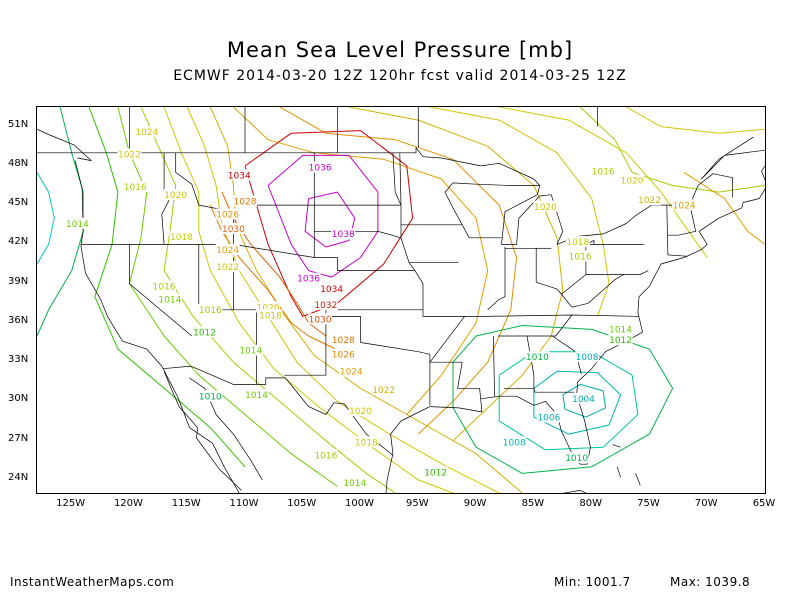  I want to click on isobar-value-label: 1006, so click(548, 418).